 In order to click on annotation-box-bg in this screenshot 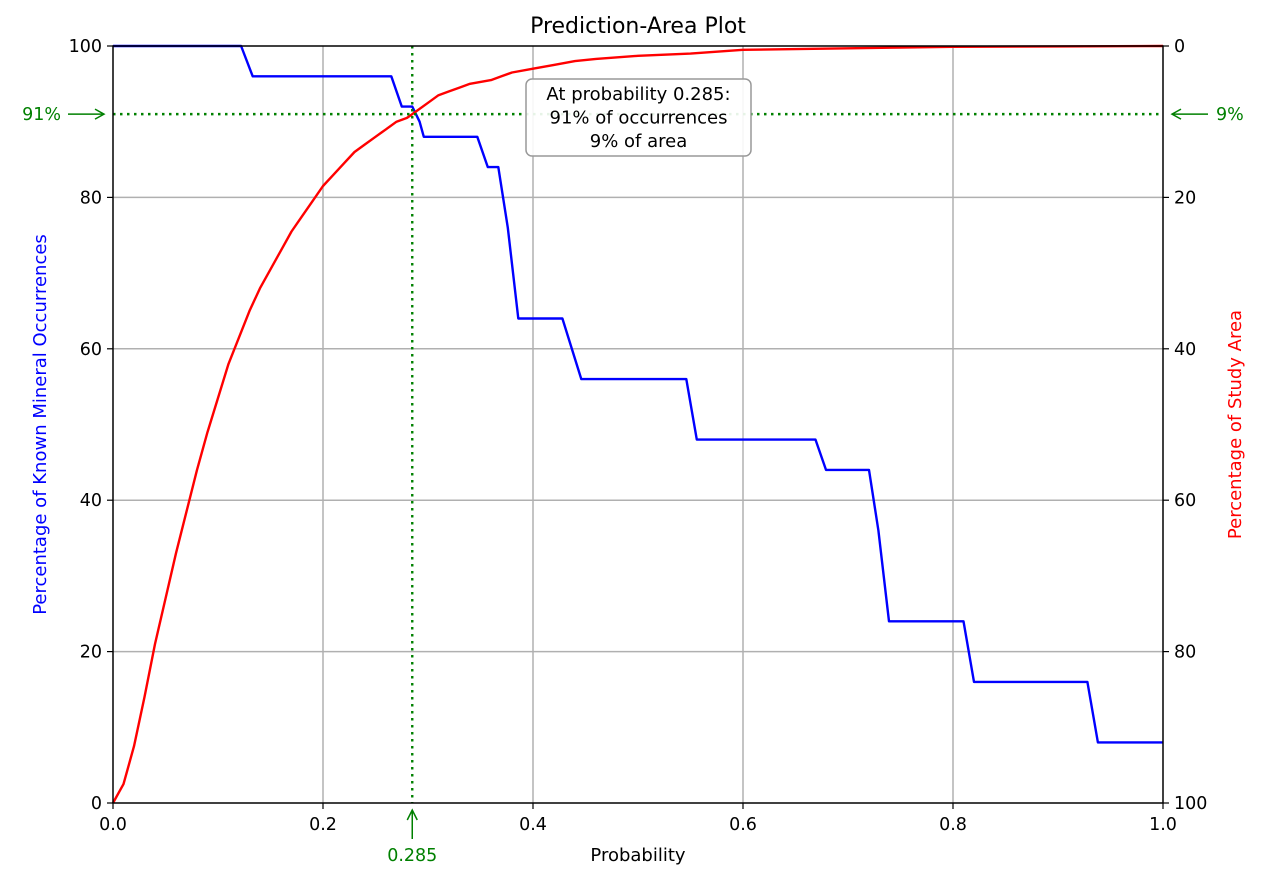, I will do `click(638, 117)`.